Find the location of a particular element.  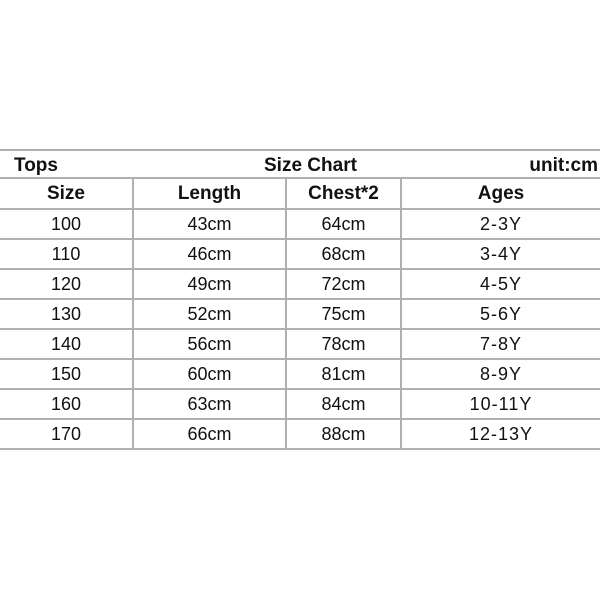

table-row: 110 46cm 68cm 3-4Y is located at coordinates (300, 254).